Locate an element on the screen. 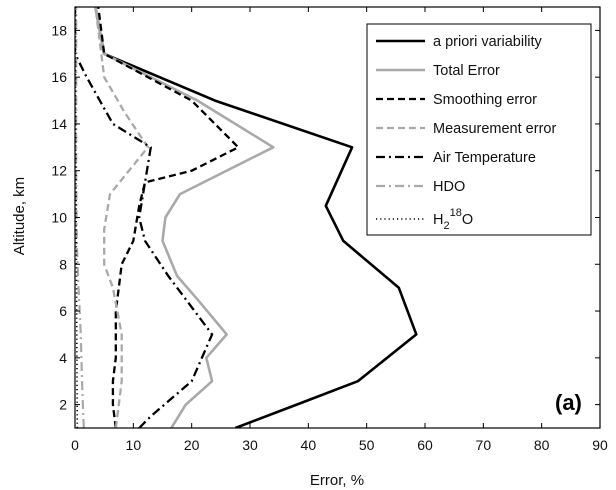  y-axis-title: Altitude, km is located at coordinates (19, 216).